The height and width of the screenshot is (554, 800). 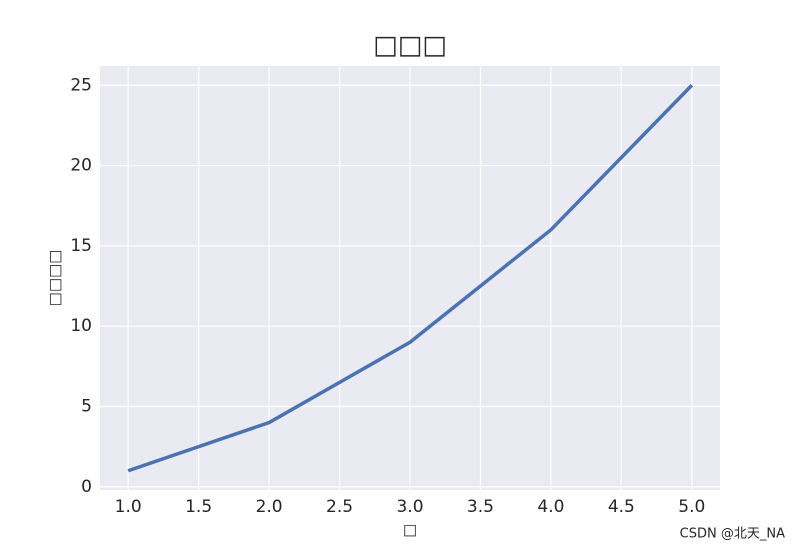 I want to click on y-tick-label: 20, so click(x=81, y=166).